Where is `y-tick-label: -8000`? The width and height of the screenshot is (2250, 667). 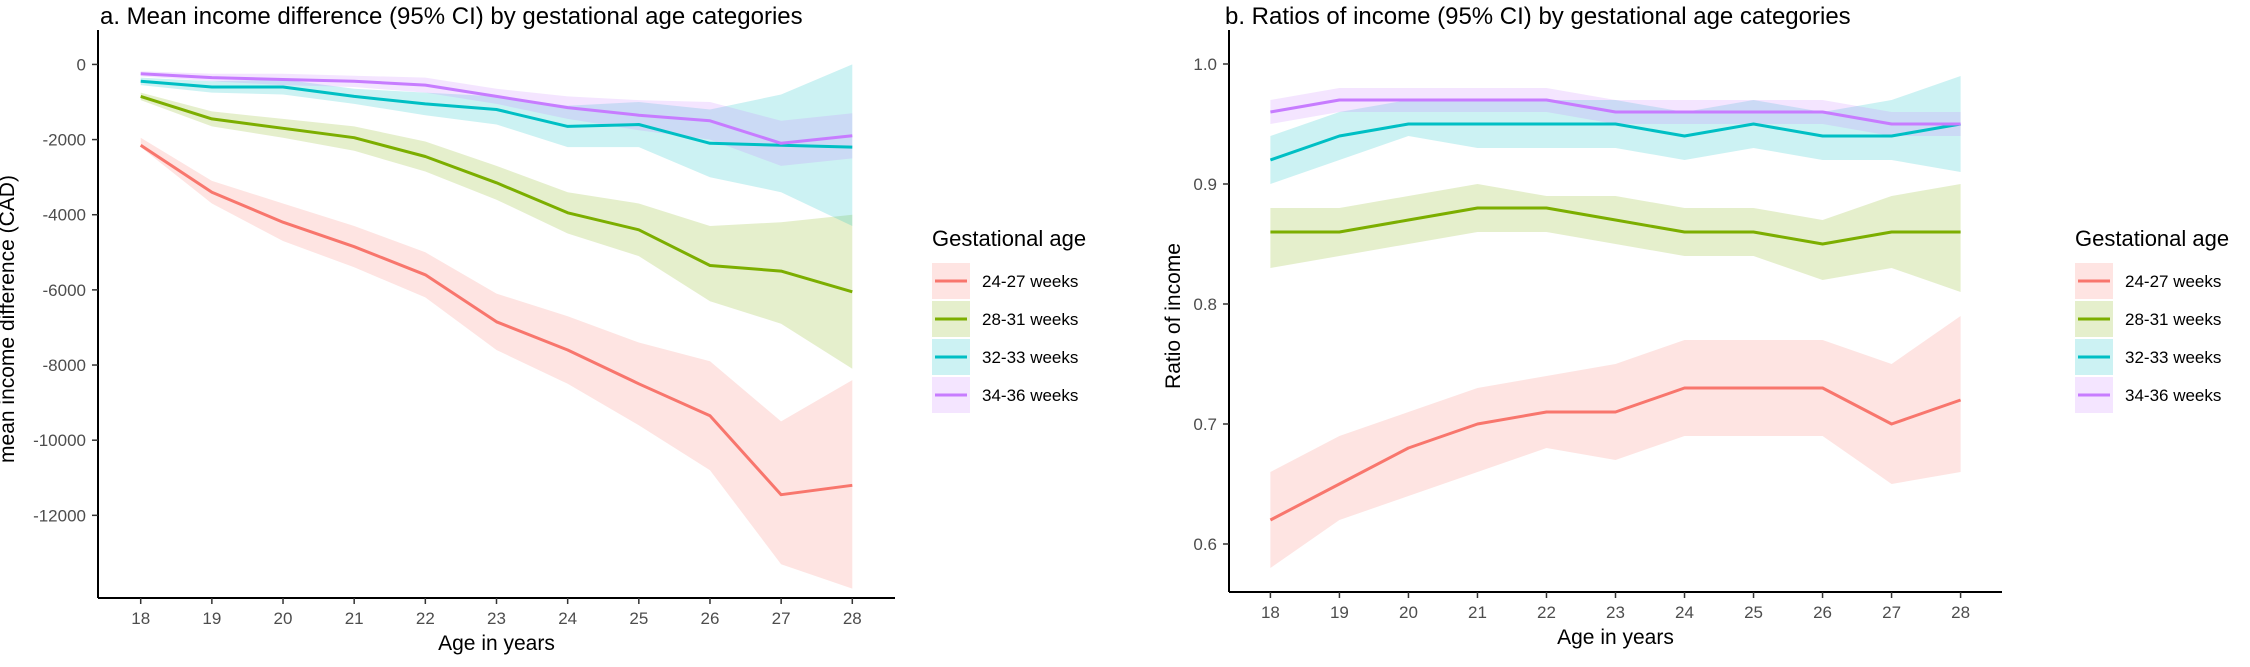 y-tick-label: -8000 is located at coordinates (64, 365).